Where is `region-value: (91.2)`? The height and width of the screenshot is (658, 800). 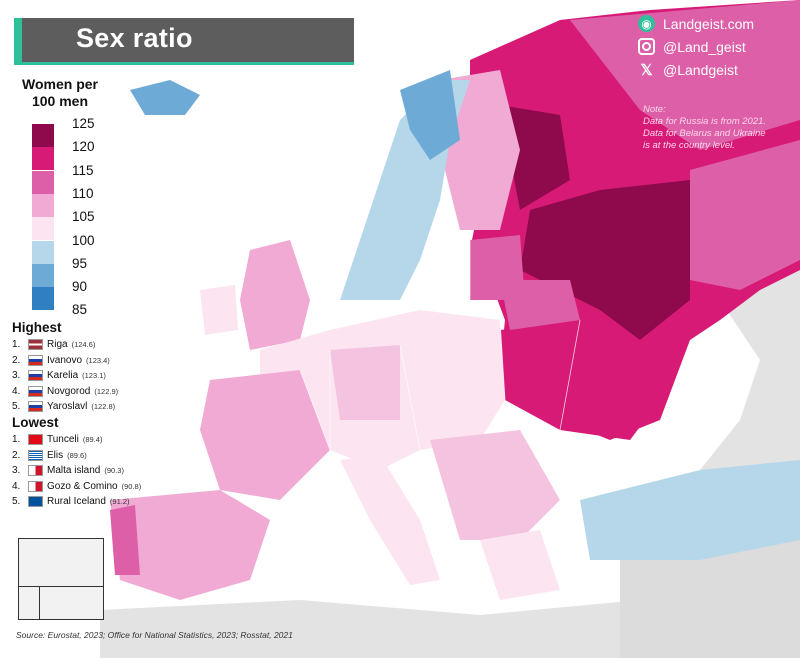 region-value: (91.2) is located at coordinates (119, 502).